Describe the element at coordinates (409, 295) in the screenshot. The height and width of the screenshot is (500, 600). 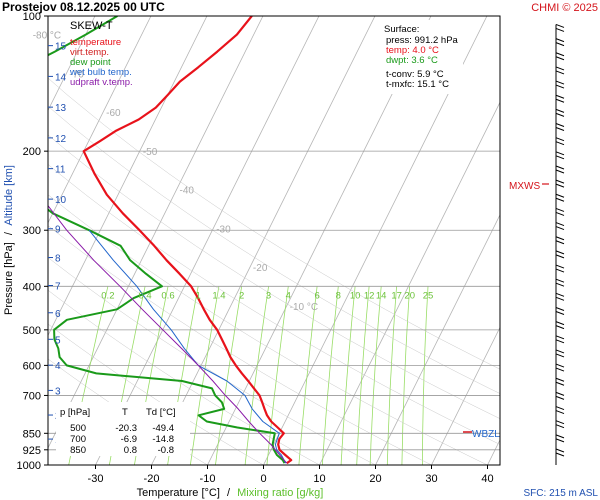
I see `mixing-ratio-label: 20` at that location.